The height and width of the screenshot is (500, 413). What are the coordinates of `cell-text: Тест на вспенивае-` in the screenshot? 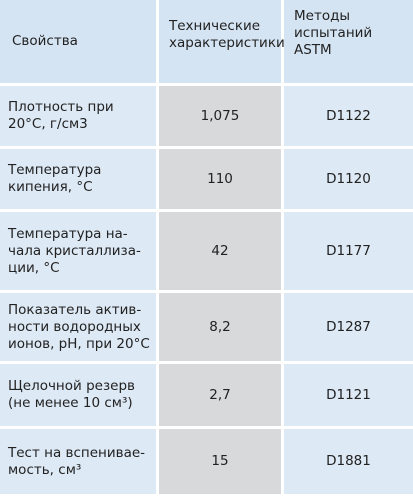 It's located at (77, 452).